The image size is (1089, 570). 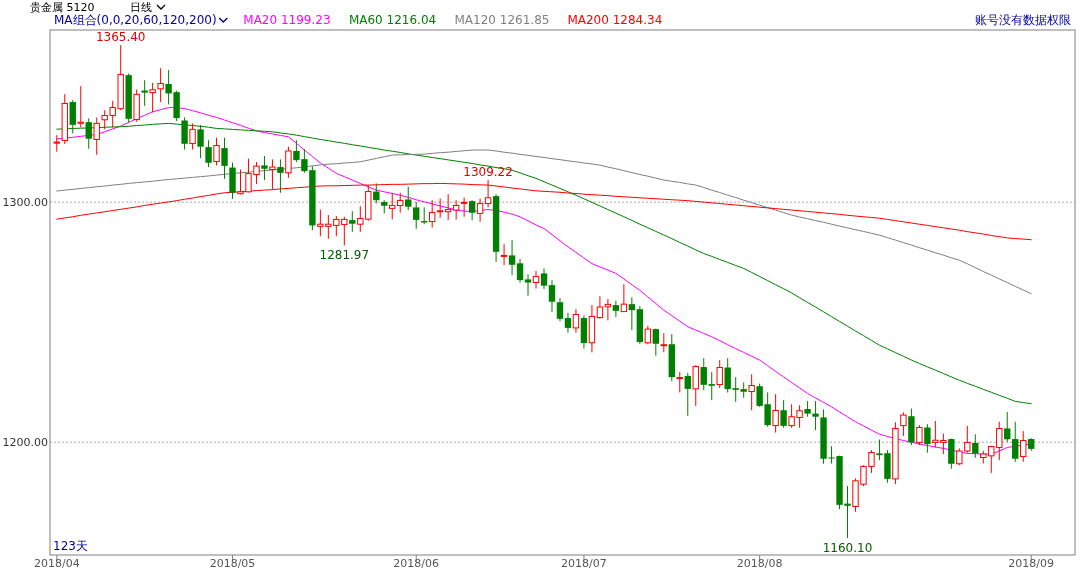 What do you see at coordinates (56, 563) in the screenshot?
I see `x-tick-label: 2018/04` at bounding box center [56, 563].